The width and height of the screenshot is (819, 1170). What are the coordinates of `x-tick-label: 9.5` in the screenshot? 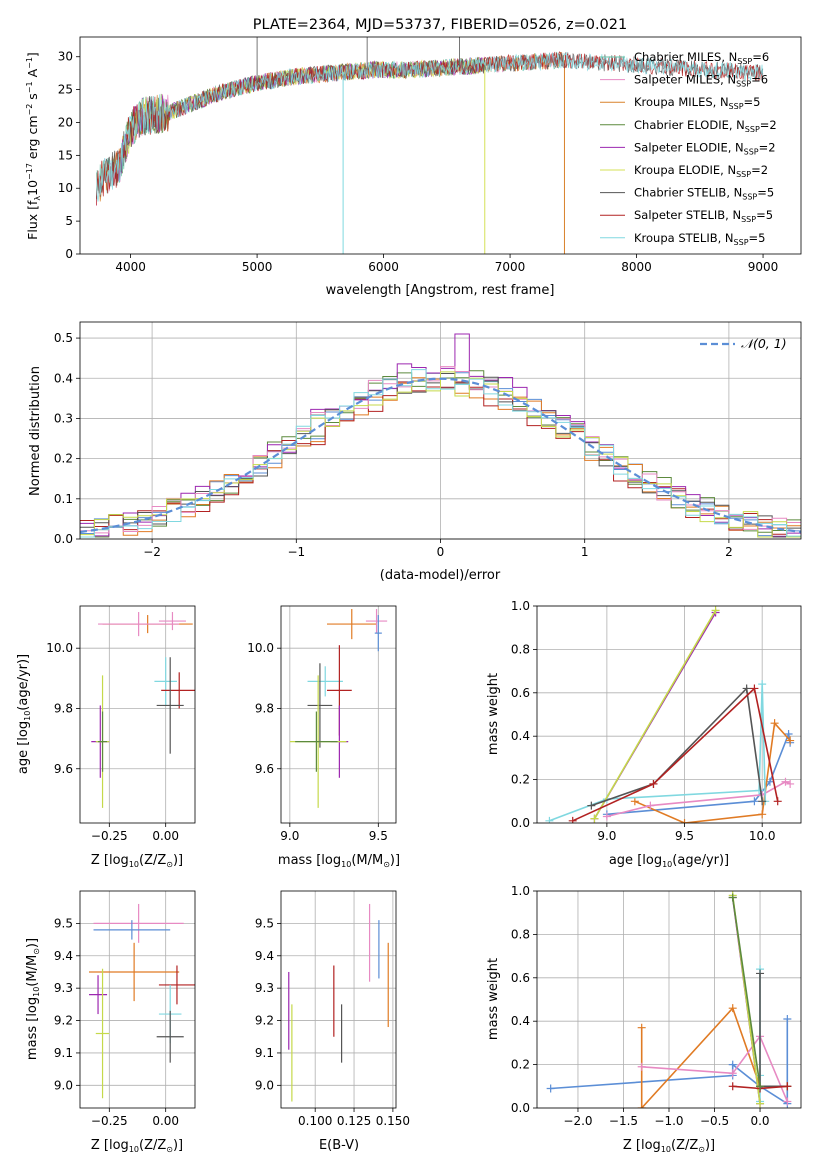 It's located at (378, 836).